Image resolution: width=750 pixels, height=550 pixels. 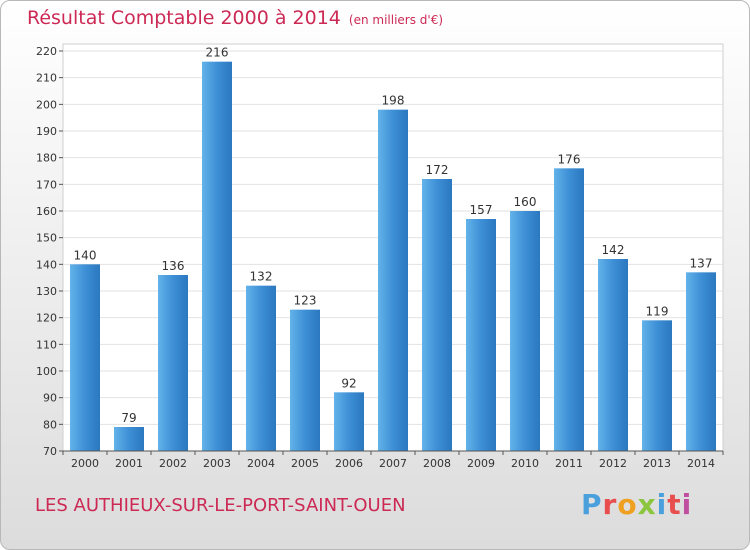 What do you see at coordinates (701, 263) in the screenshot?
I see `data-label: 137` at bounding box center [701, 263].